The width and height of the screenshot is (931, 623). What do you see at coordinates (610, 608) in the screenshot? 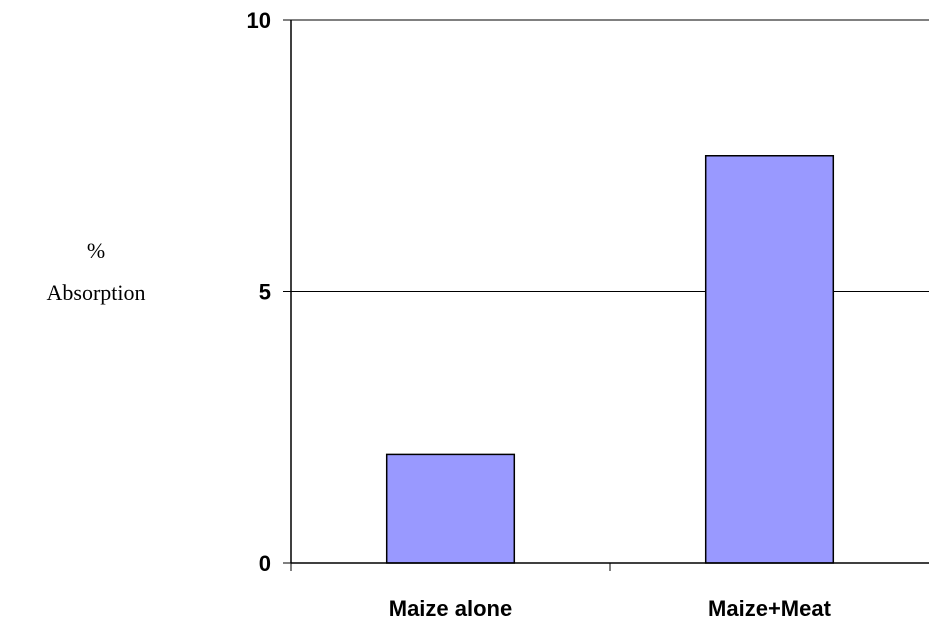
I see `x-tick-labels: Maize alone Maize+Meat` at bounding box center [610, 608].